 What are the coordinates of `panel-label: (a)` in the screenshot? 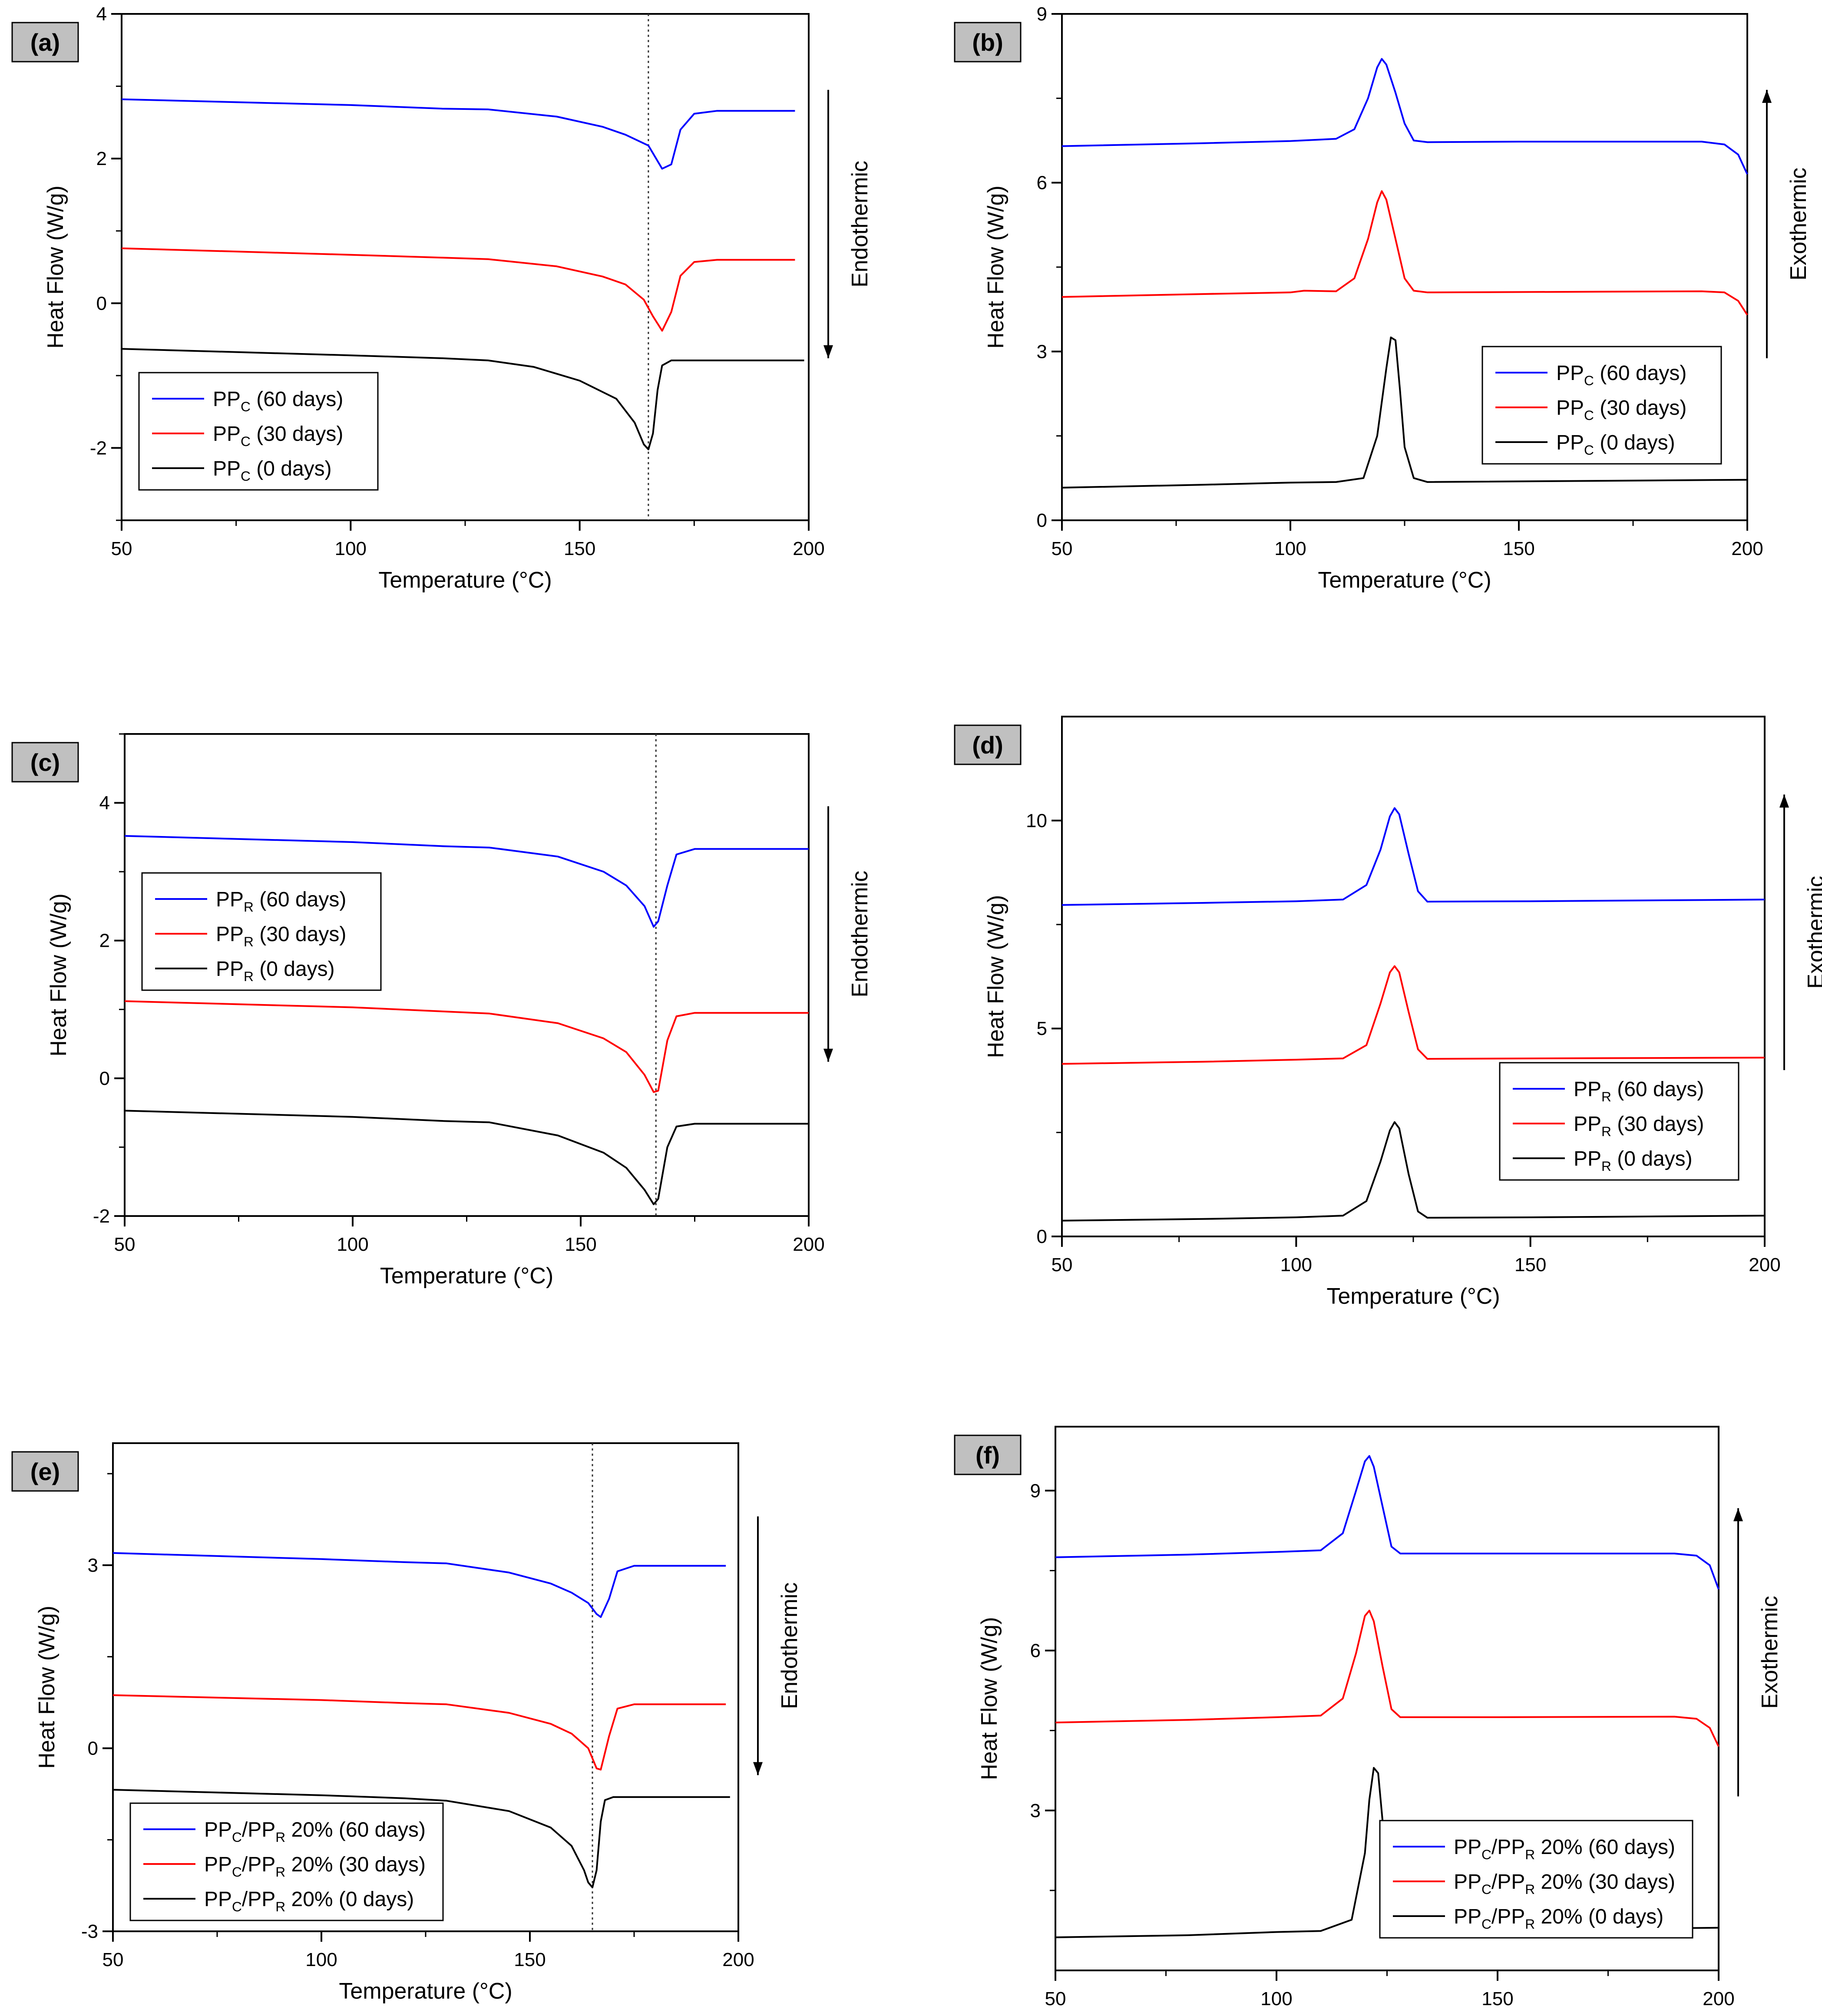 It's located at (45, 42).